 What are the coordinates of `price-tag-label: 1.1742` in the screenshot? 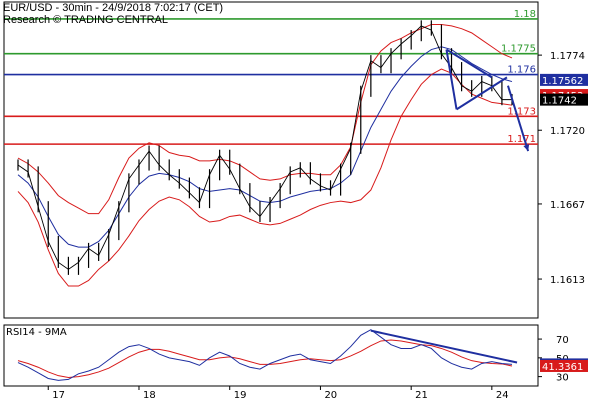 It's located at (559, 101).